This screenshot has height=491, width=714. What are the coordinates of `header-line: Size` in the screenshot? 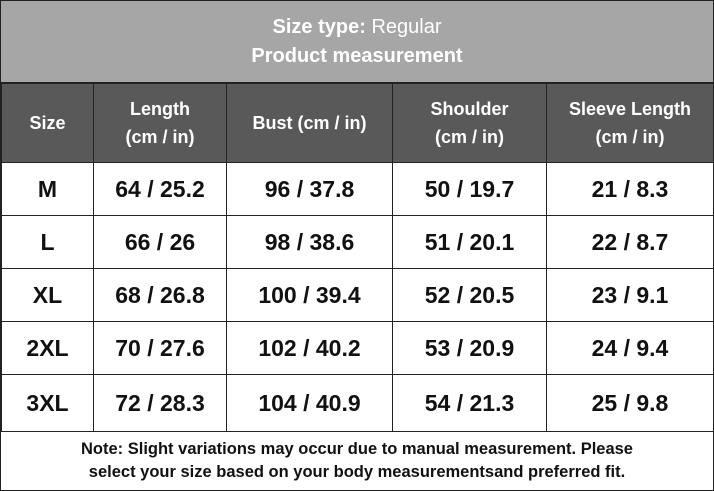 It's located at (47, 123).